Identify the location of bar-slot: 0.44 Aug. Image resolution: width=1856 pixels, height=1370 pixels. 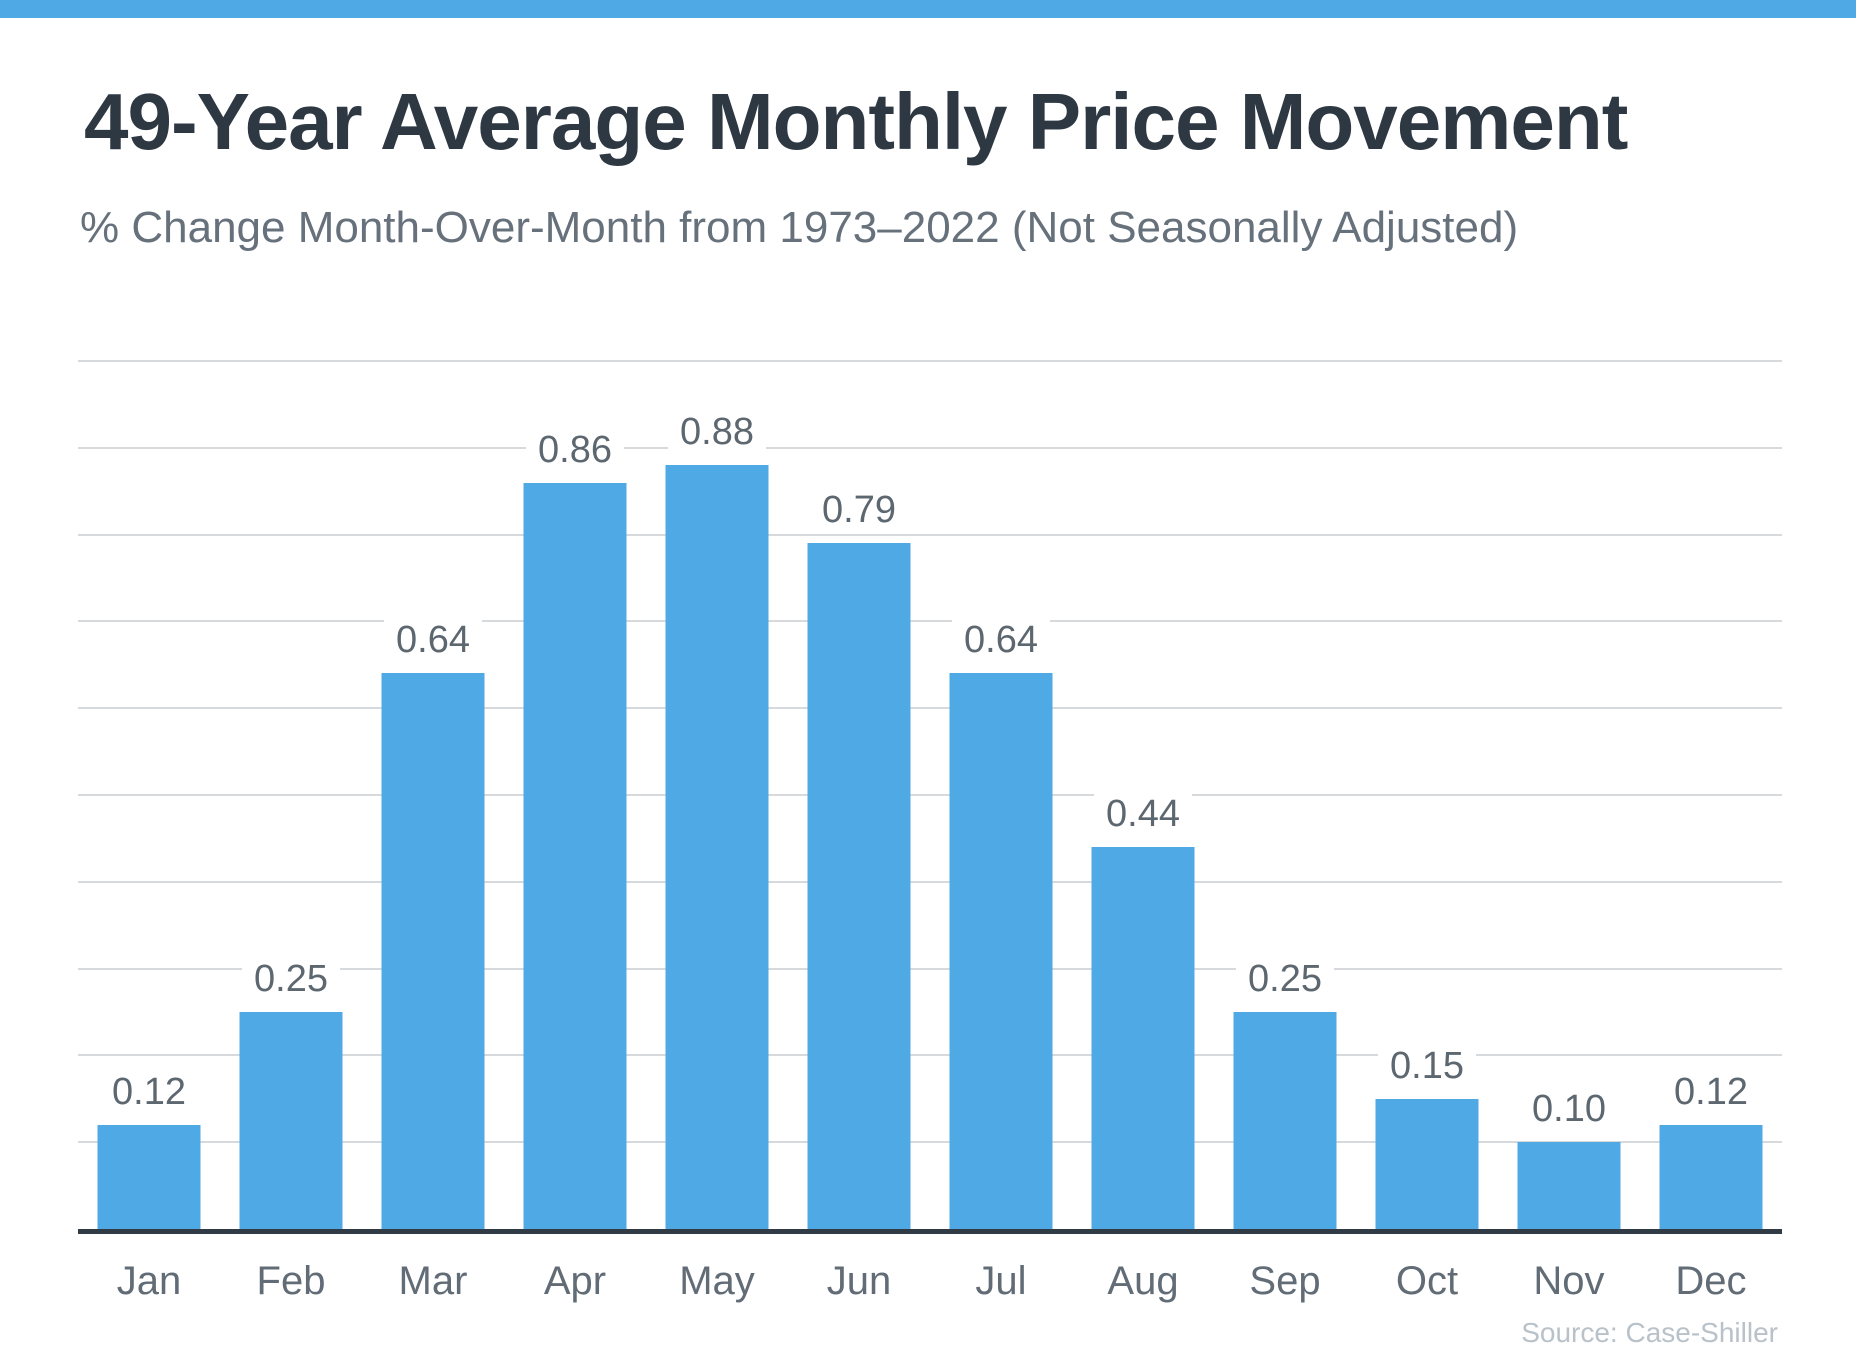
(1143, 831).